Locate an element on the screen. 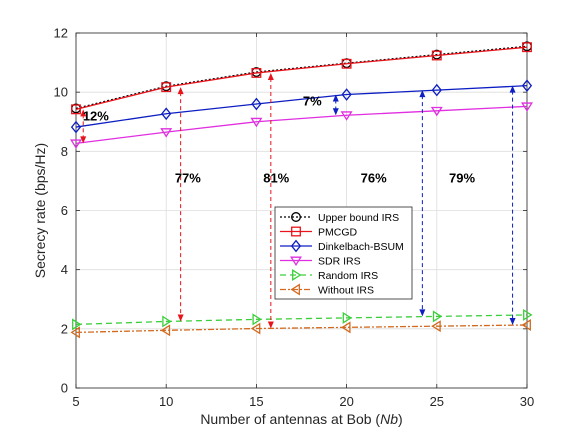 This screenshot has width=581, height=436. legend-entry-1: PMCGD is located at coordinates (319, 232).